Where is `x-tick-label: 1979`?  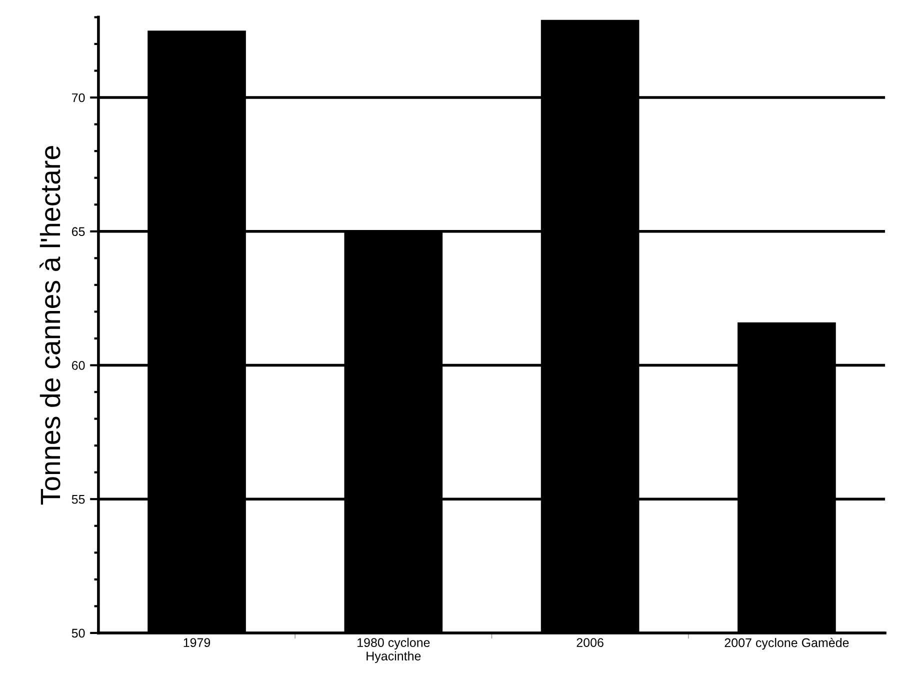
x-tick-label: 1979 is located at coordinates (197, 643).